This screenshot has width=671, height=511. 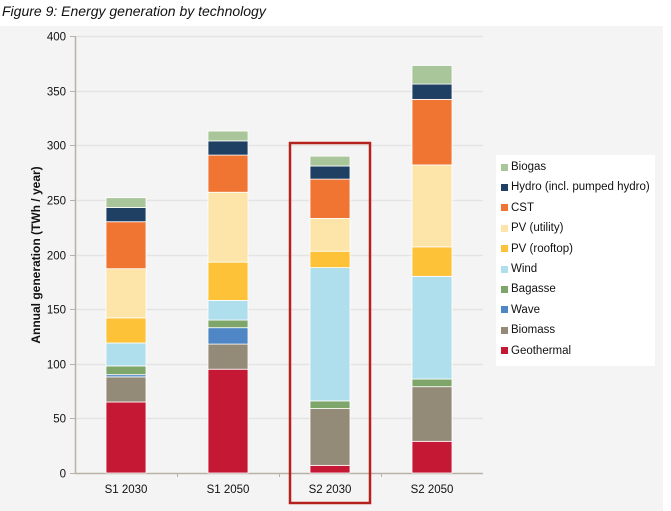 I want to click on y-axis-label: Annual generation (TWh / year), so click(x=36, y=255).